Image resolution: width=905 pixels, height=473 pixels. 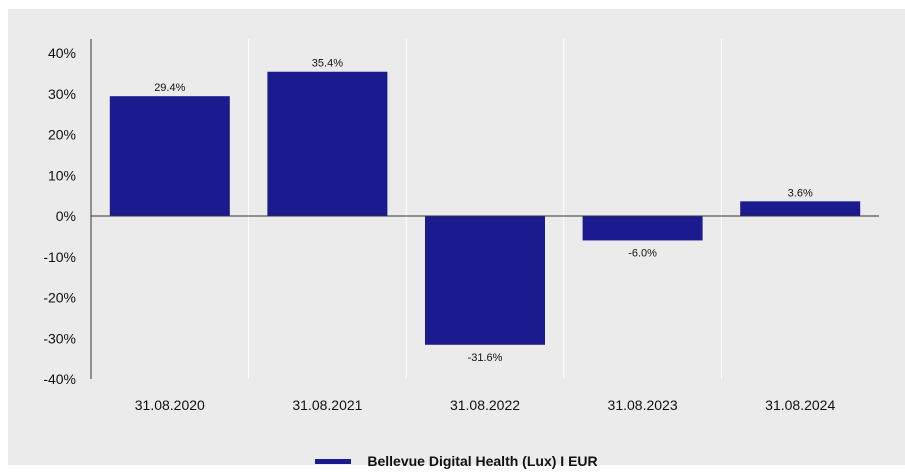 I want to click on legend-swatch, so click(x=333, y=461).